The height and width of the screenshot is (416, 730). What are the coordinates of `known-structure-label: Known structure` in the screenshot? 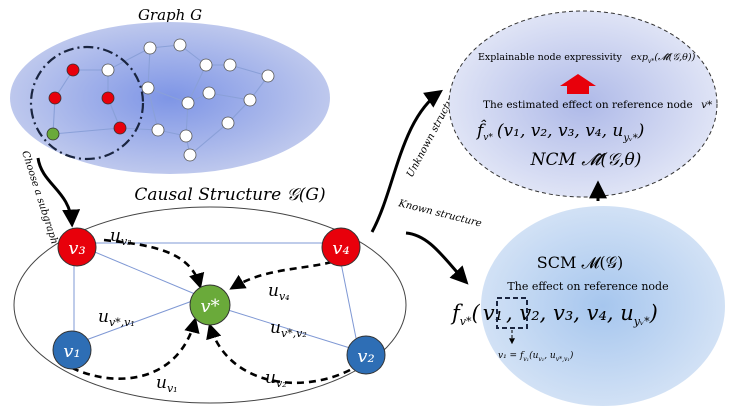 It's located at (439, 214).